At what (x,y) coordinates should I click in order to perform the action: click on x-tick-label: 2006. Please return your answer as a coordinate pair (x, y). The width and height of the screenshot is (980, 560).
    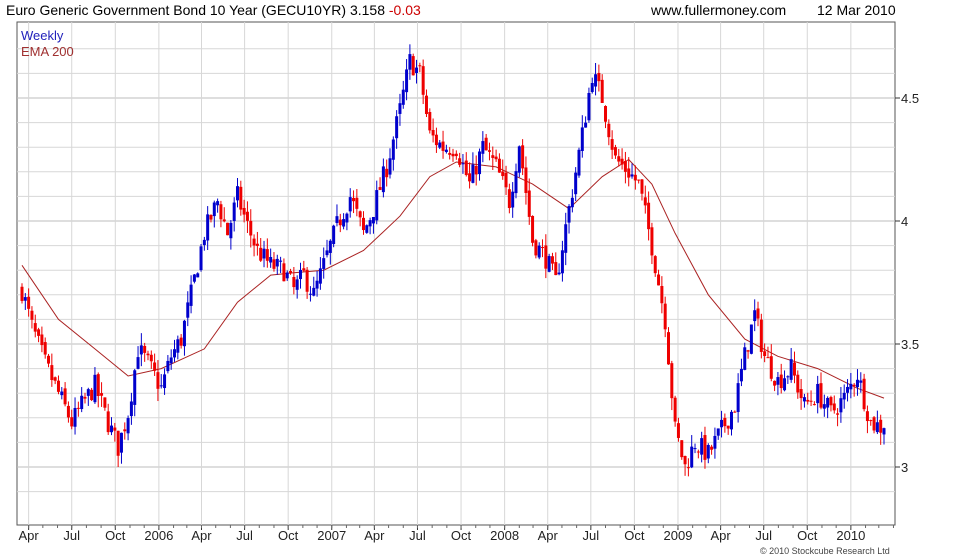
    Looking at the image, I should click on (158, 535).